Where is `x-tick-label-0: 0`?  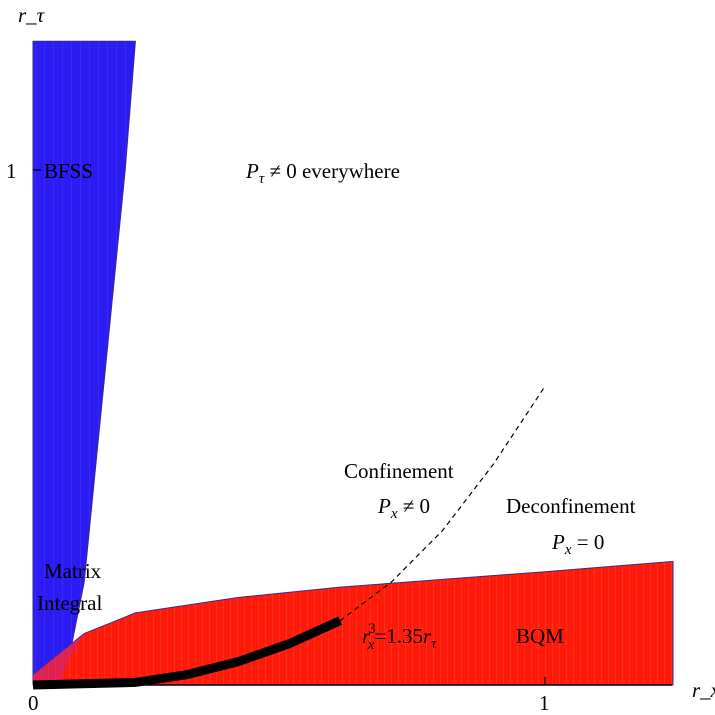 x-tick-label-0: 0 is located at coordinates (33, 703).